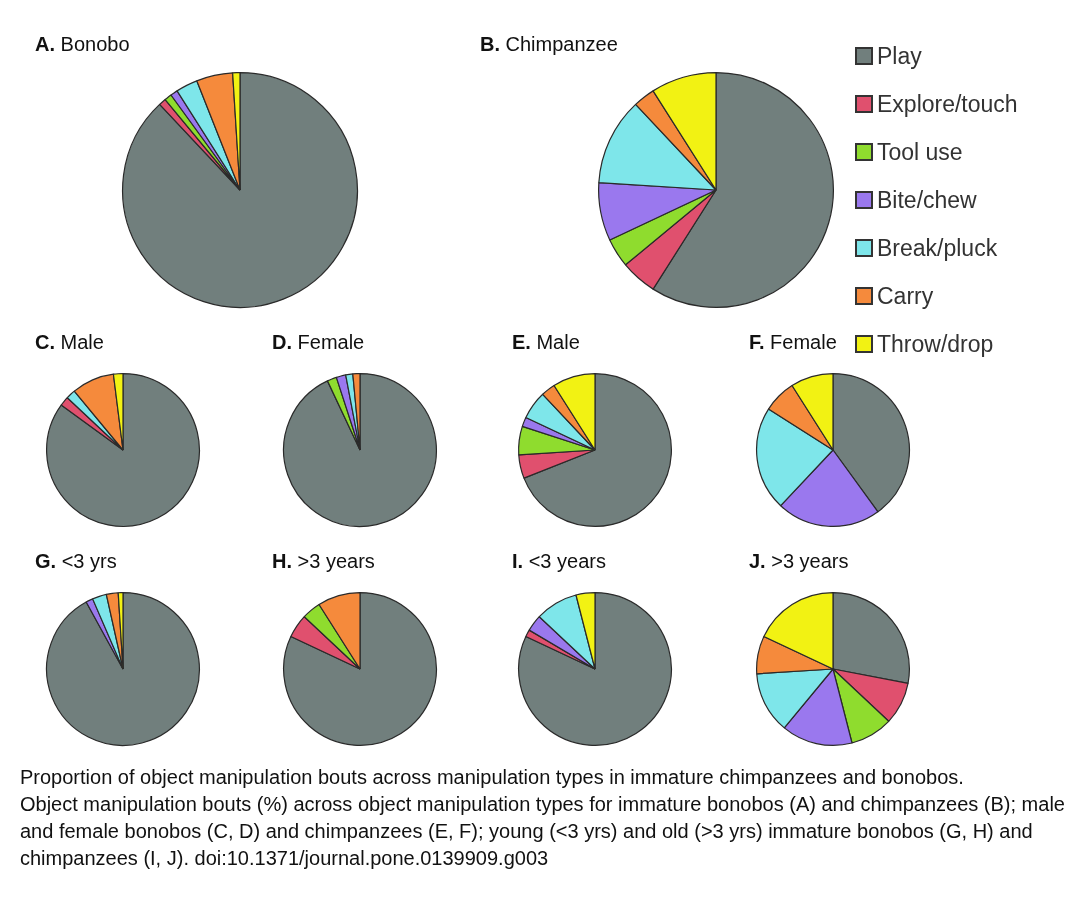  I want to click on chart-title: I. <3 years, so click(559, 561).